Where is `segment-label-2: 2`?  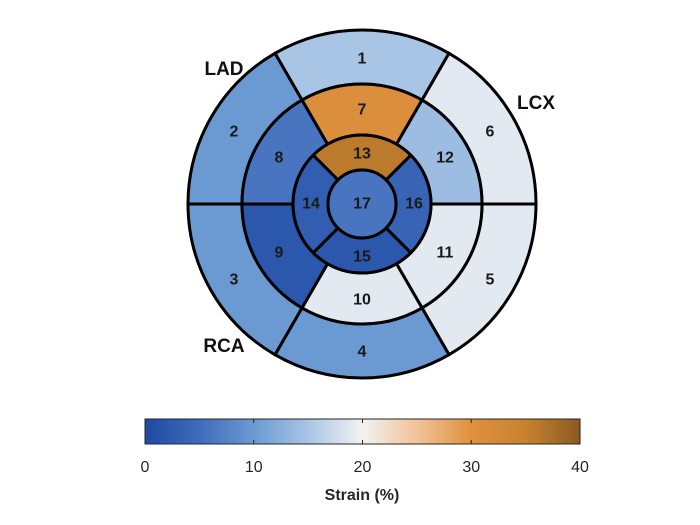
segment-label-2: 2 is located at coordinates (234, 132).